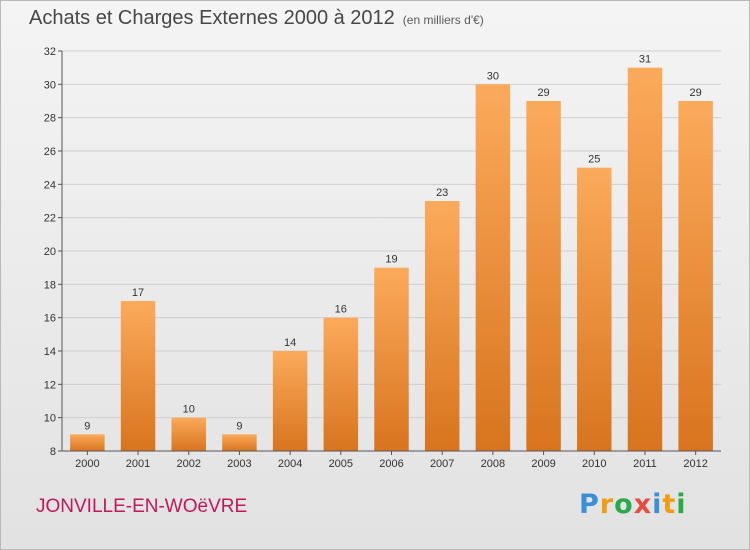  I want to click on data-label-2004: 14, so click(290, 343).